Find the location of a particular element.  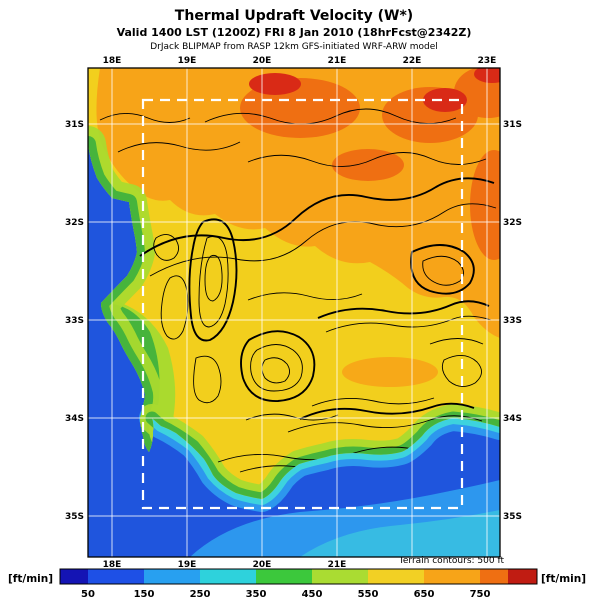

lon-labels-bottom: 18E 19E 20E 21E is located at coordinates (225, 565).